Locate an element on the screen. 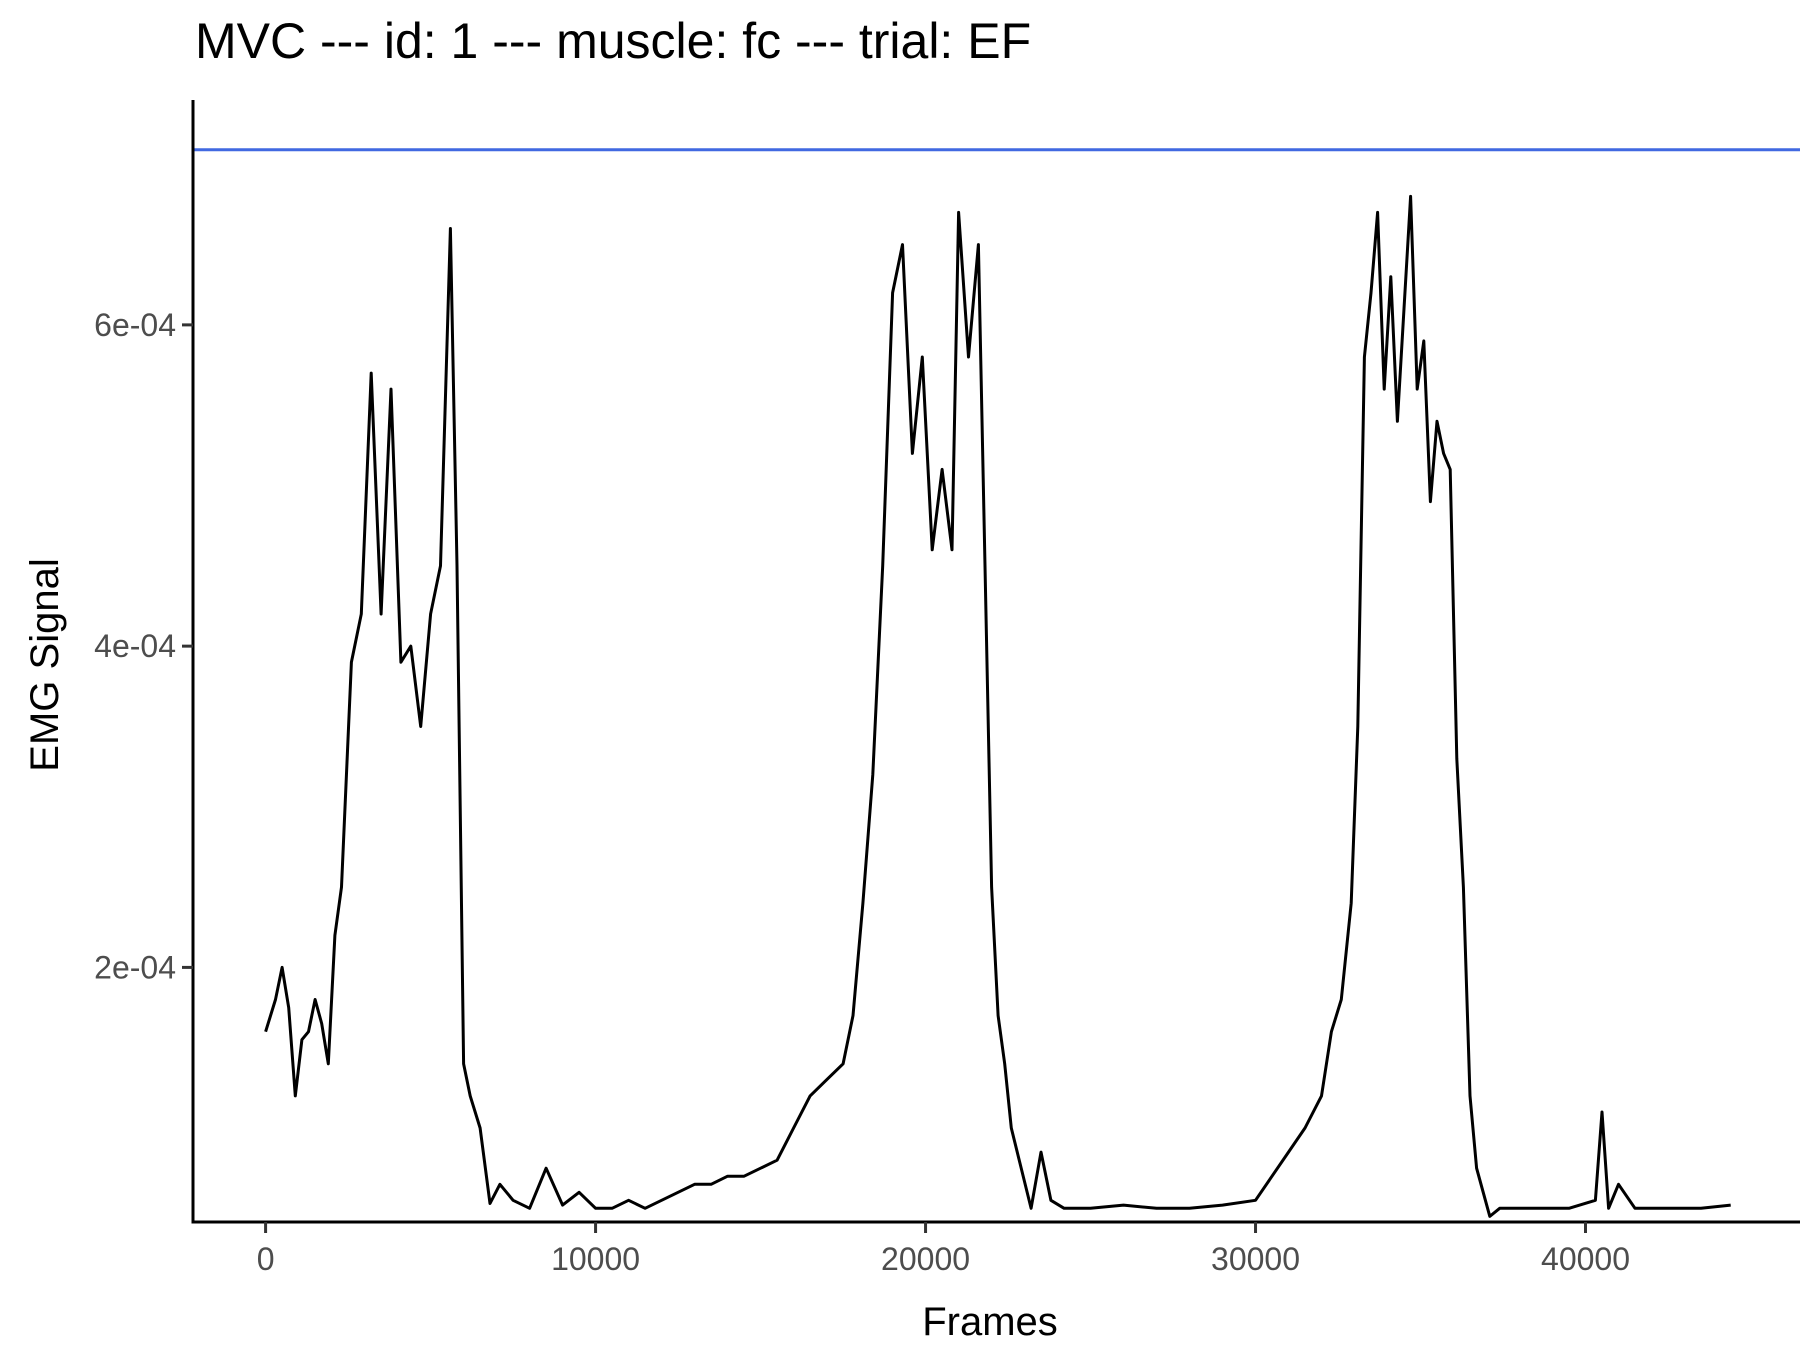 Image resolution: width=1800 pixels, height=1350 pixels. x-tick-label: 10000 is located at coordinates (595, 1259).